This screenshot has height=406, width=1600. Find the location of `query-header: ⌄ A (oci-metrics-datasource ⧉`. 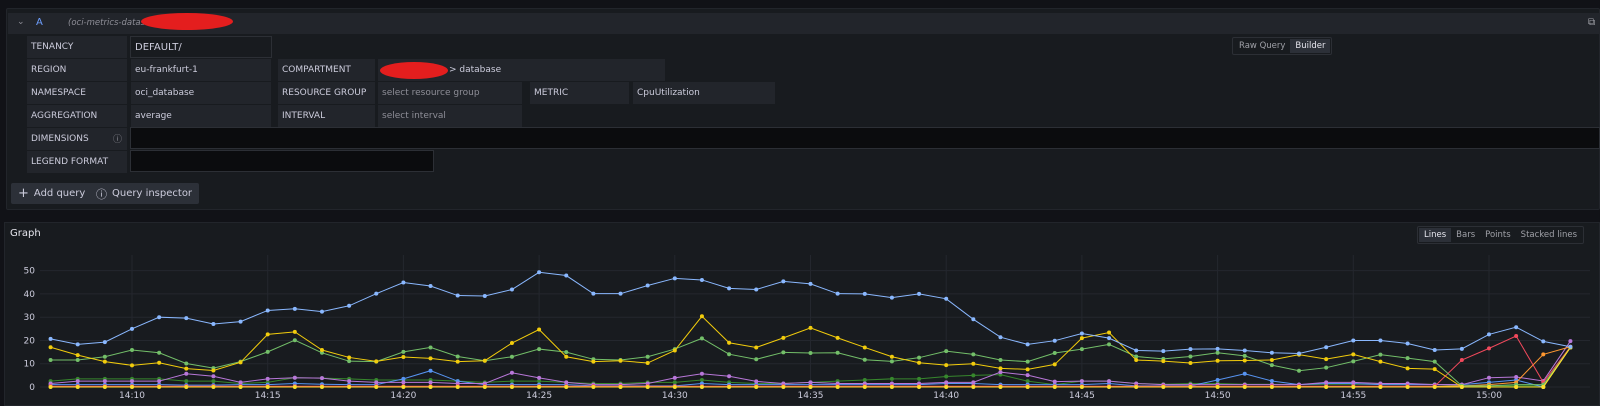

query-header: ⌄ A (oci-metrics-datasource ⧉ is located at coordinates (804, 23).